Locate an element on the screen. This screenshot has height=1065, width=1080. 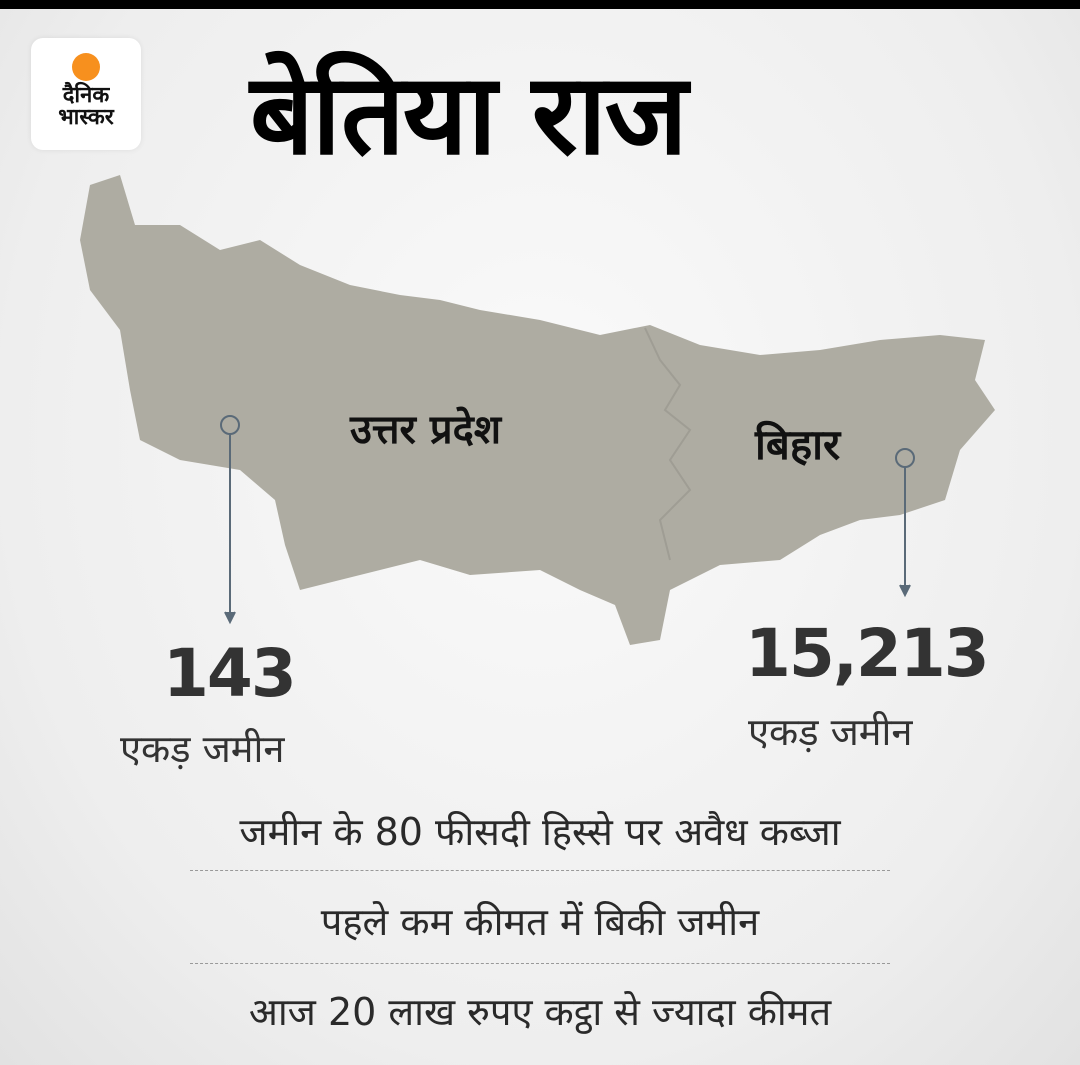
region-label-up: उत्तर प्रदेश is located at coordinates (426, 430).